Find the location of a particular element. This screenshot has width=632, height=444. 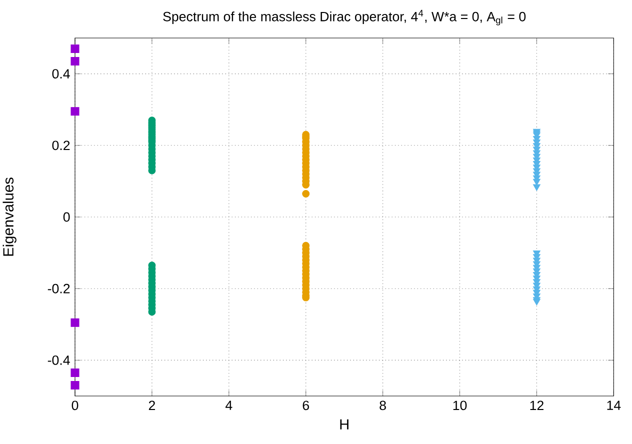

y-tick-label: -0.2 is located at coordinates (59, 289).